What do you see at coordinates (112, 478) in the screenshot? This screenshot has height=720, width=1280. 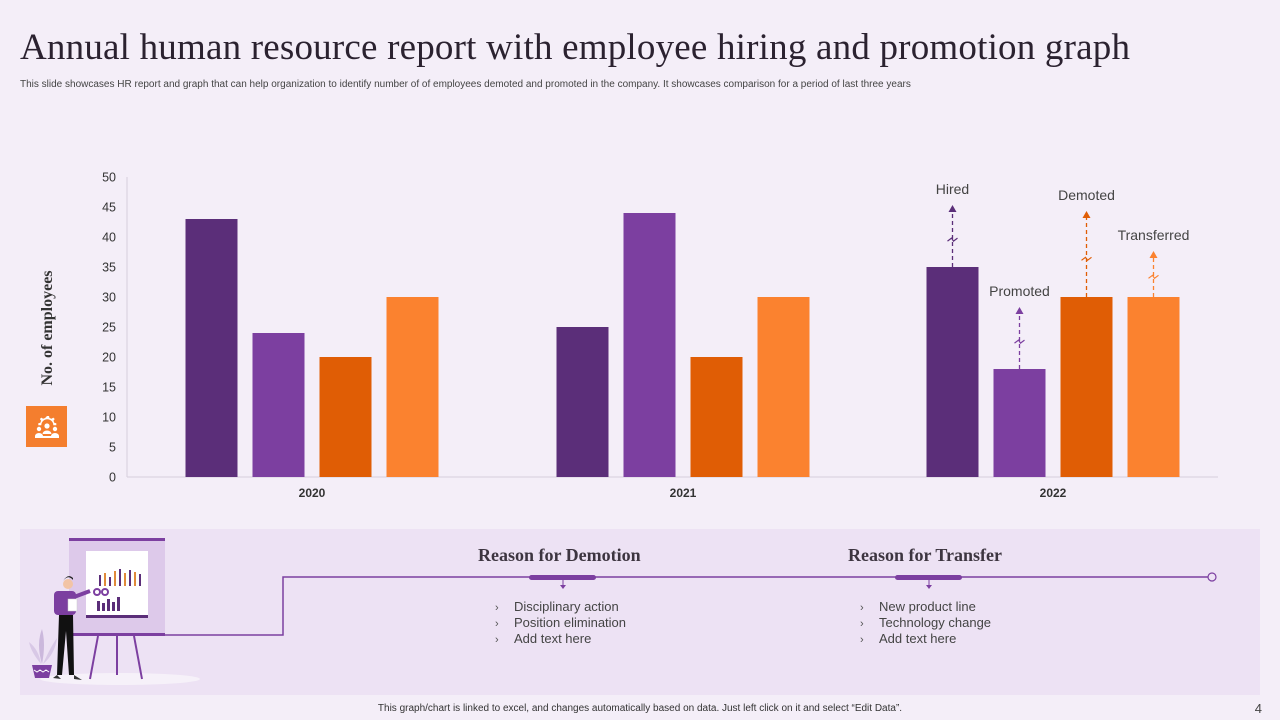 I see `y-tick-label: 0` at bounding box center [112, 478].